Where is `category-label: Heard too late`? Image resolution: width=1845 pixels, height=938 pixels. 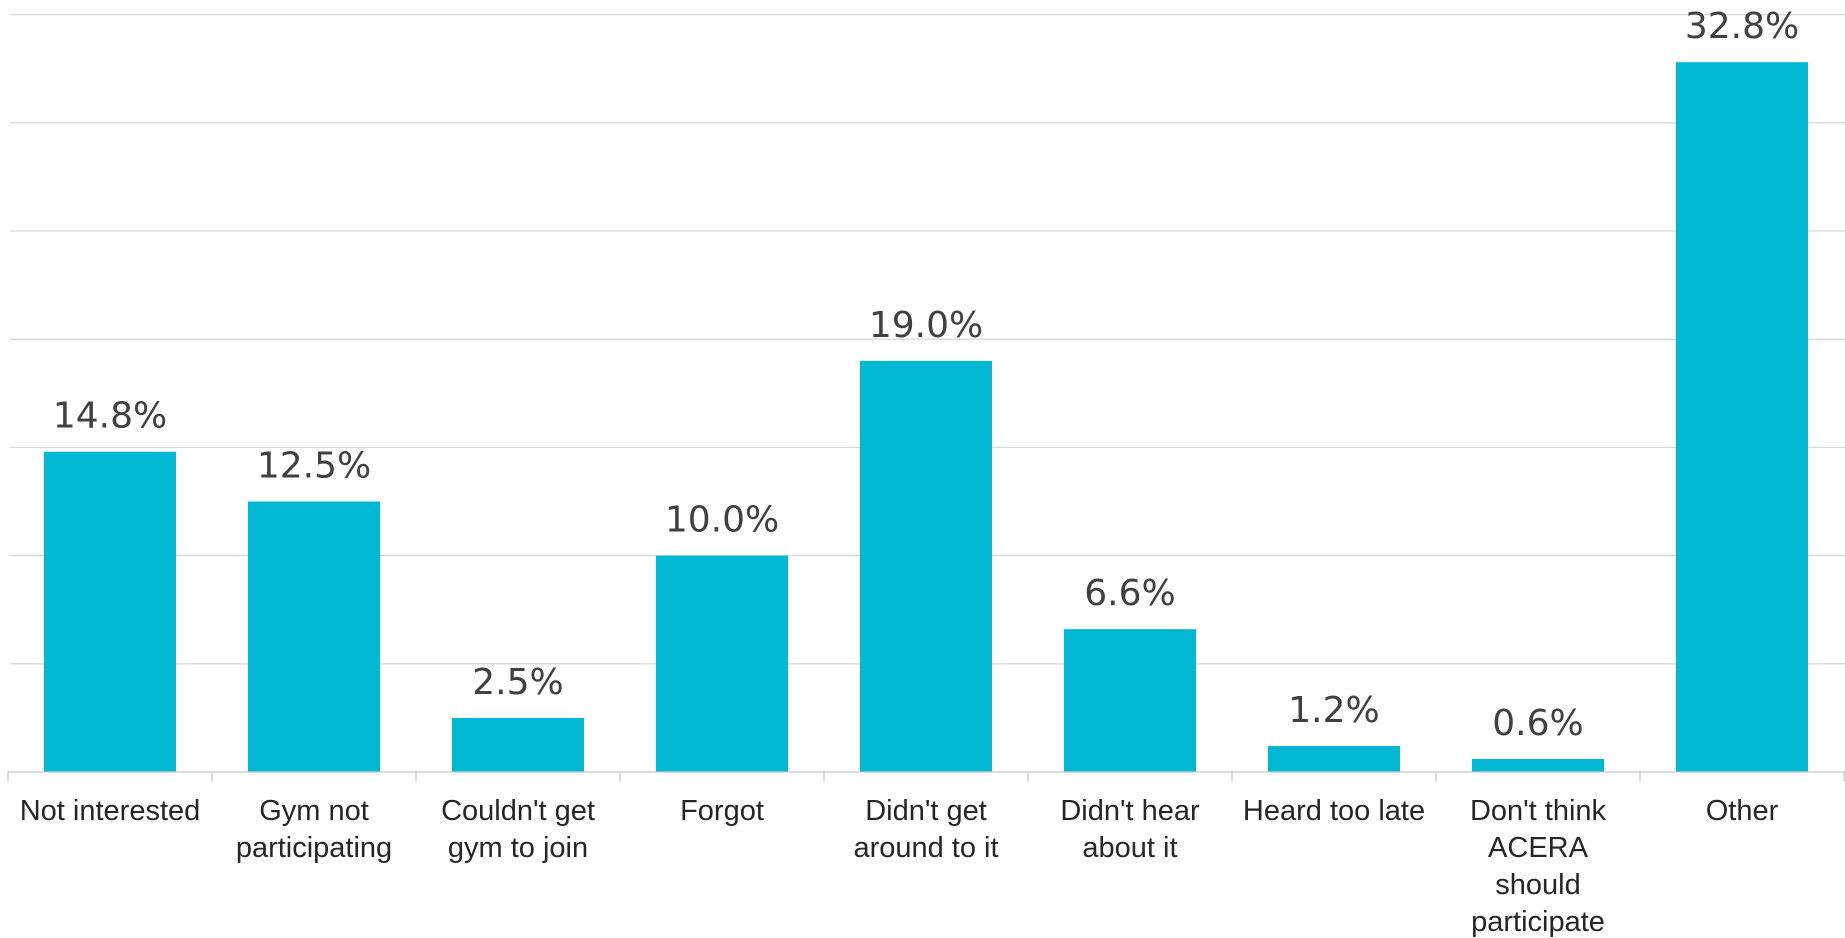
category-label: Heard too late is located at coordinates (1334, 811).